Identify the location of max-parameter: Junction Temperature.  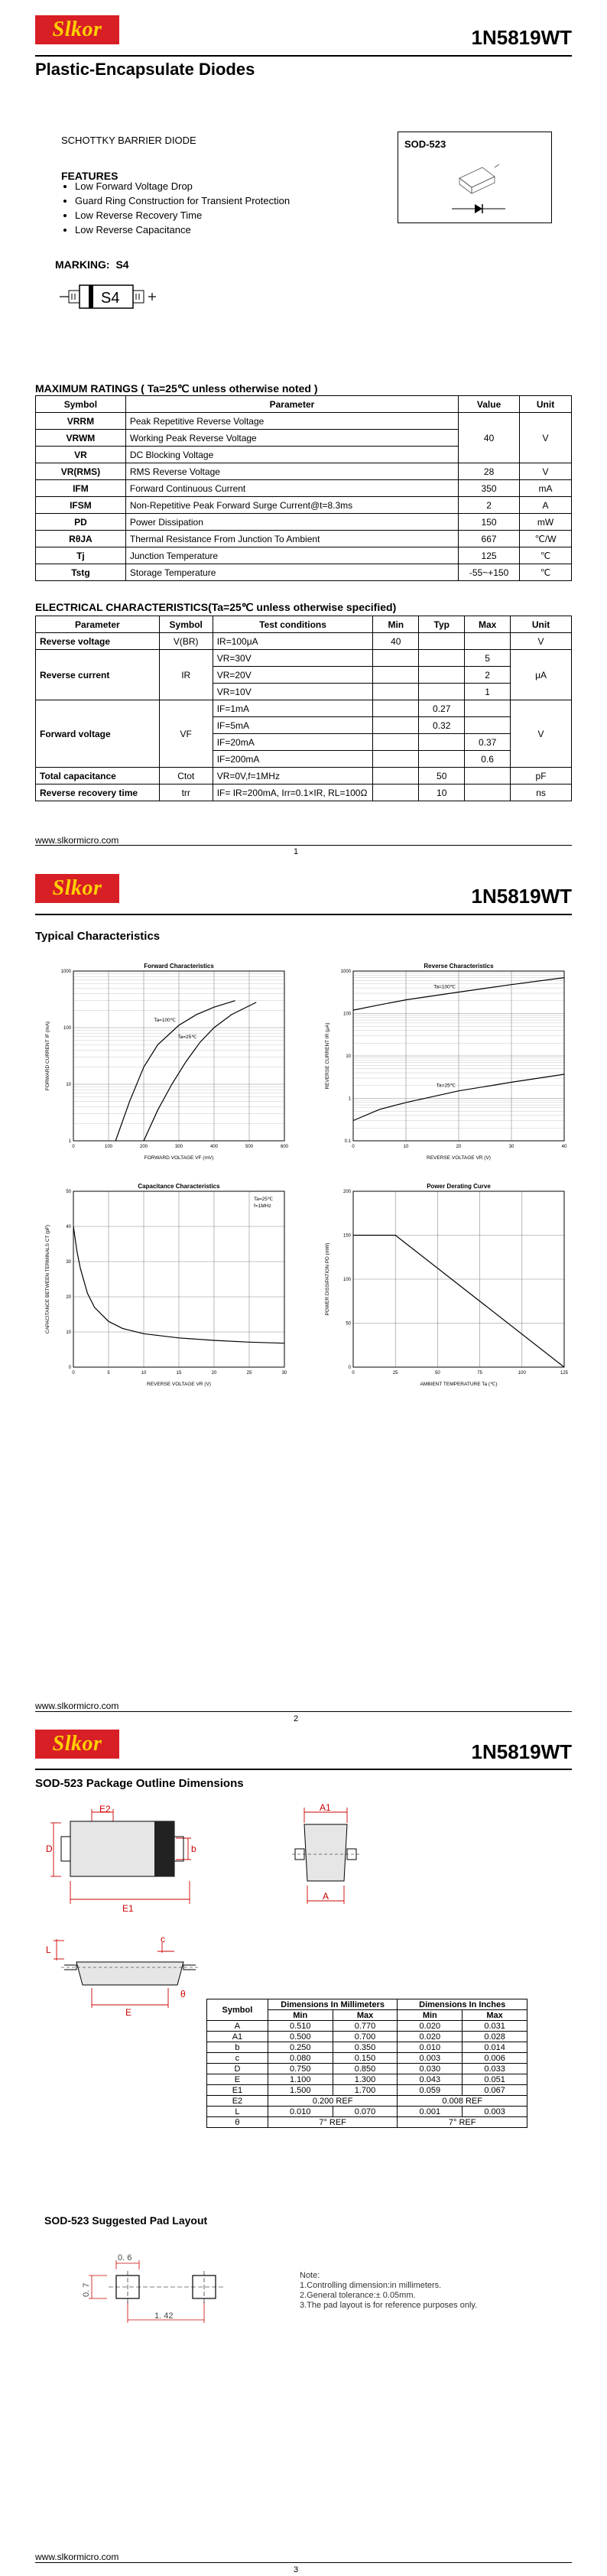
(292, 556).